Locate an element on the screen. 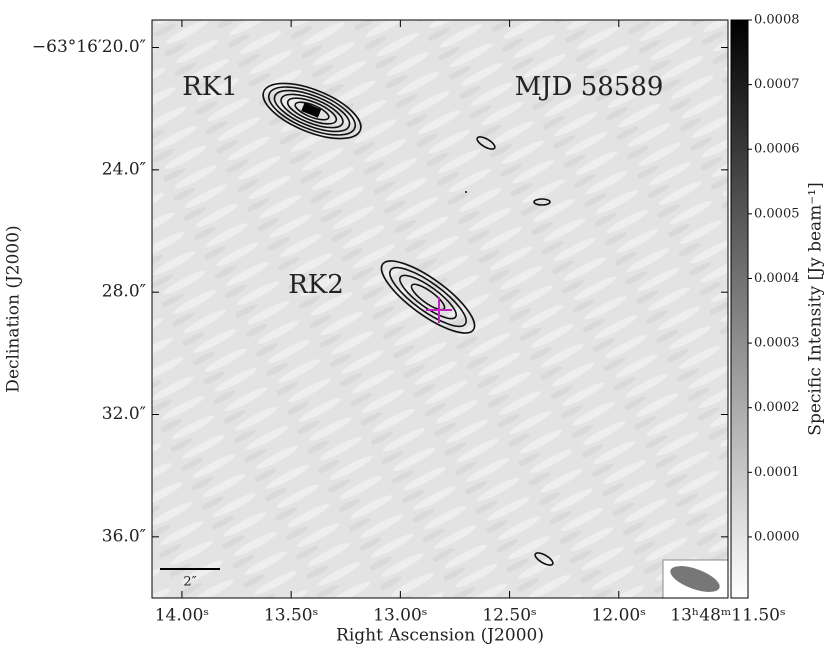  colorbar-tick-label: 0.0004 is located at coordinates (777, 278).